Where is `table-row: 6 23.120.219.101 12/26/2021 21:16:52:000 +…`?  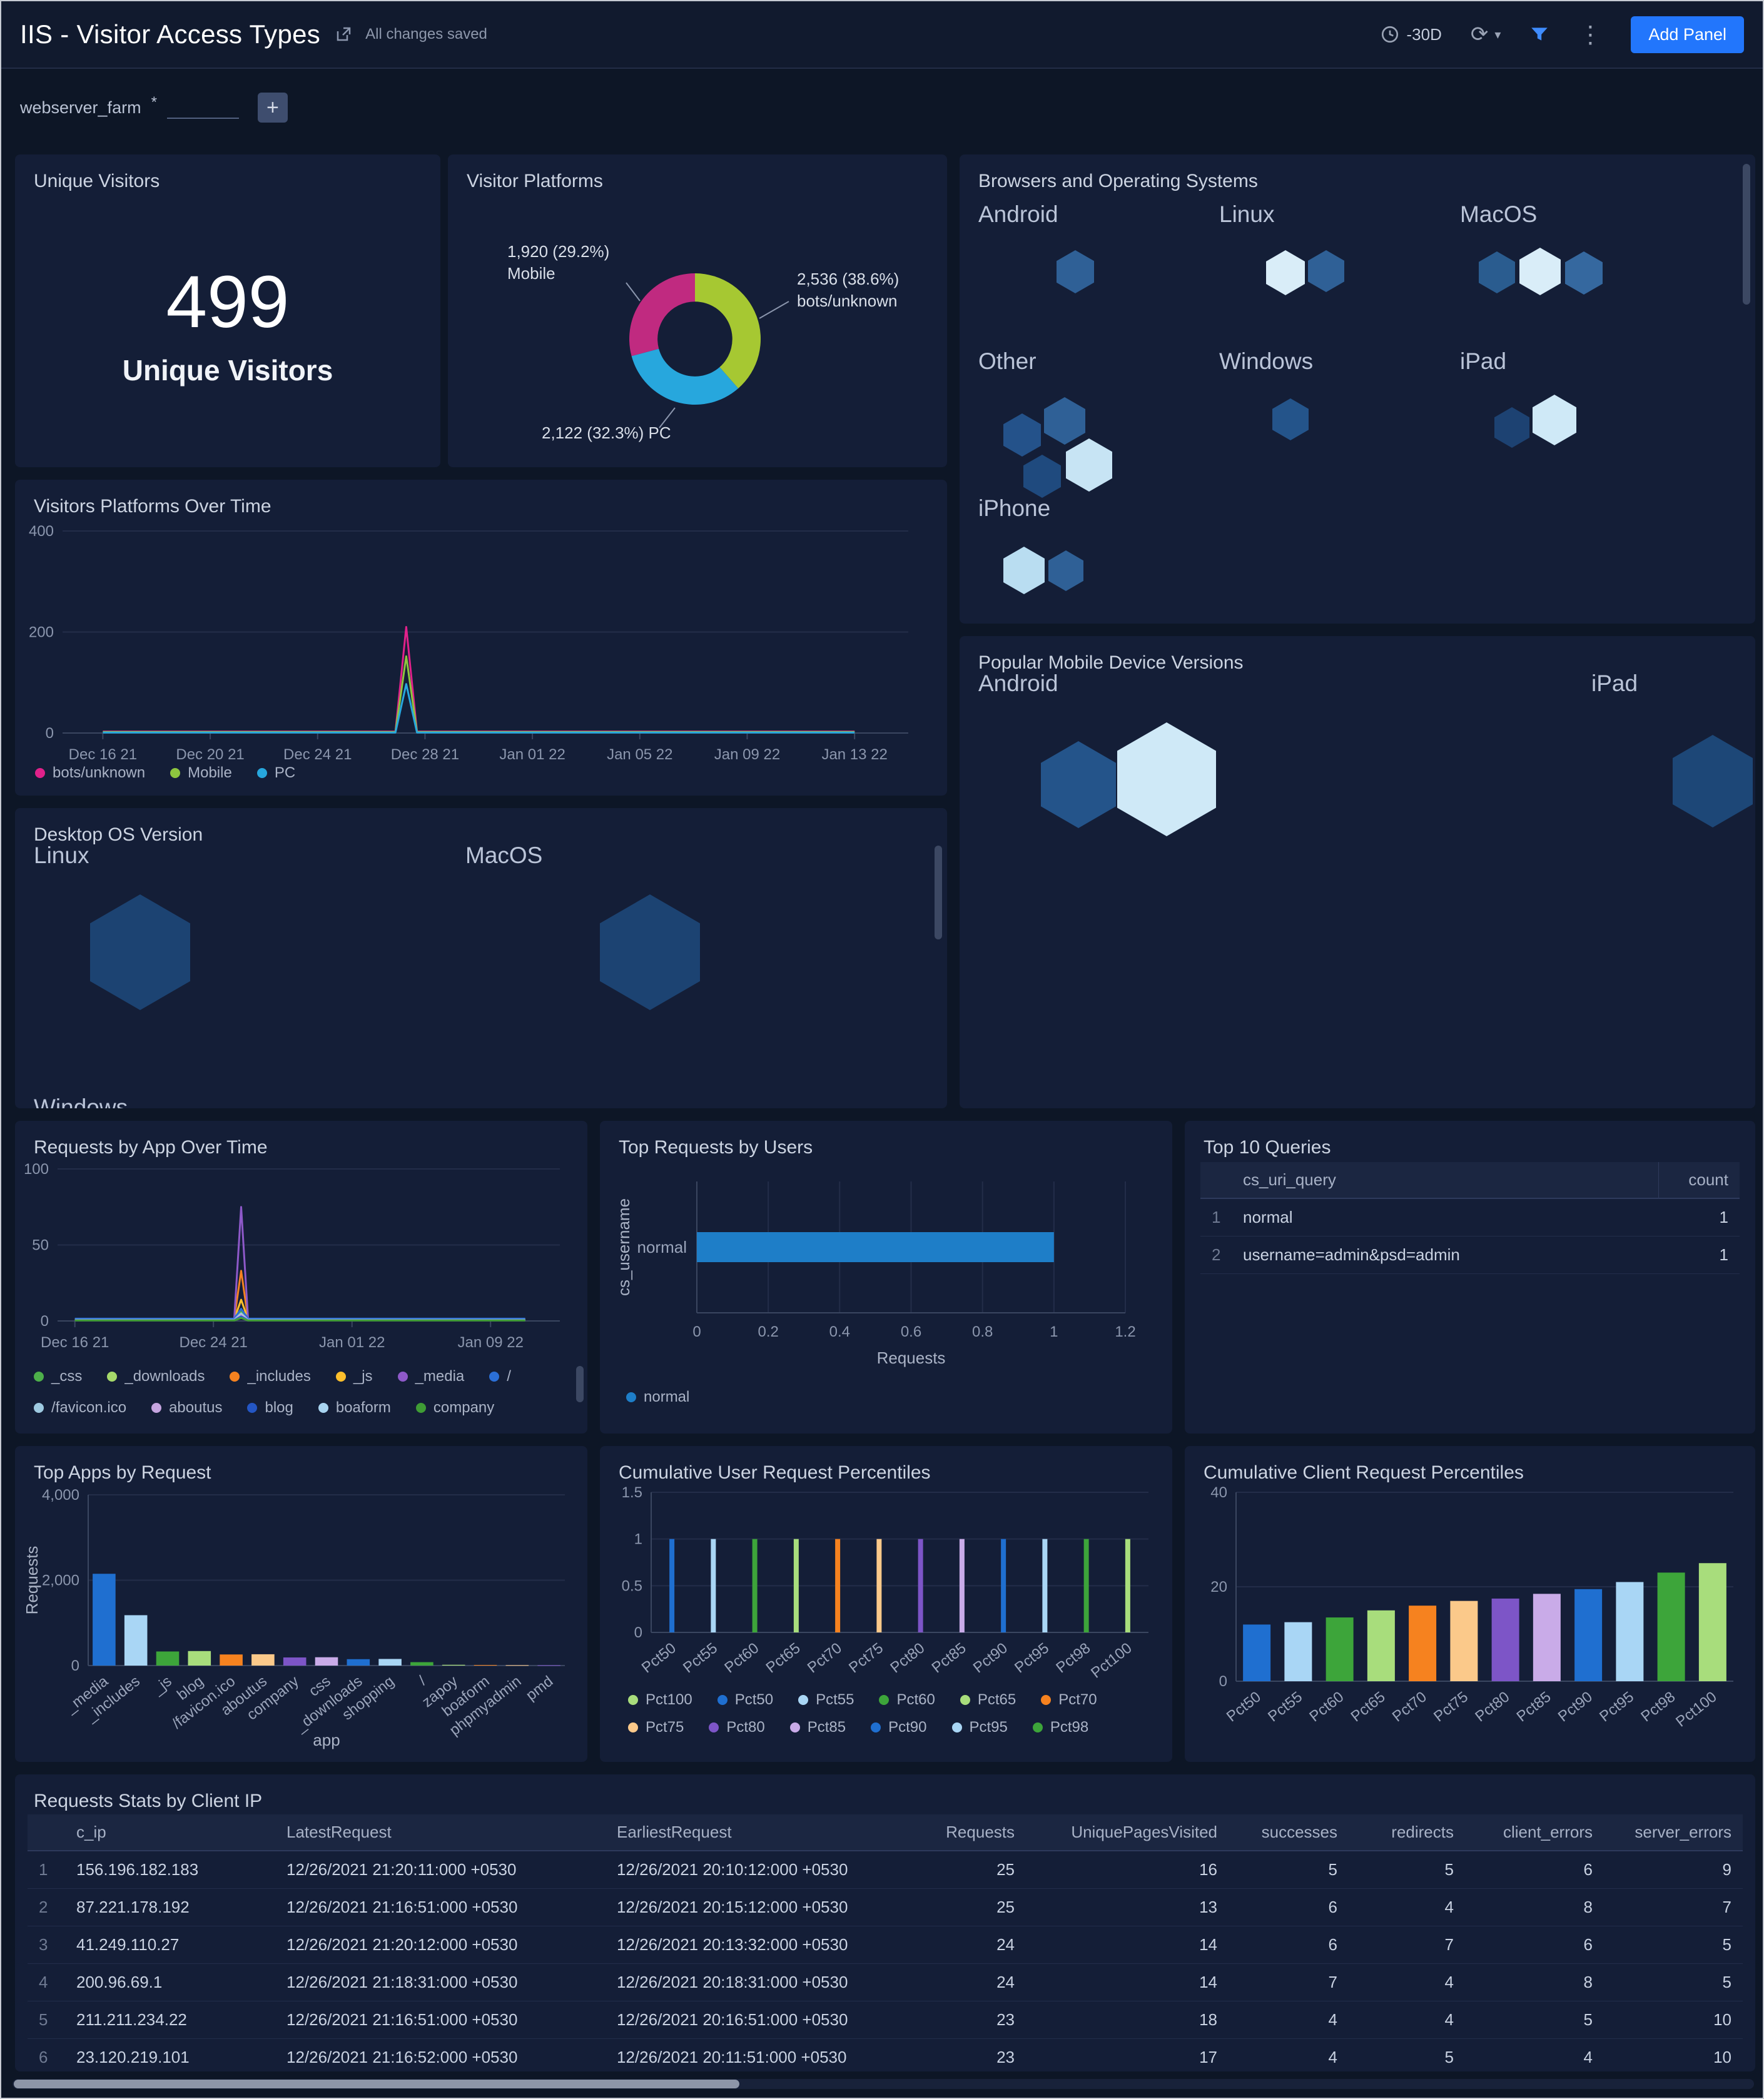
table-row: 6 23.120.219.101 12/26/2021 21:16:52:000 +… is located at coordinates (885, 2054).